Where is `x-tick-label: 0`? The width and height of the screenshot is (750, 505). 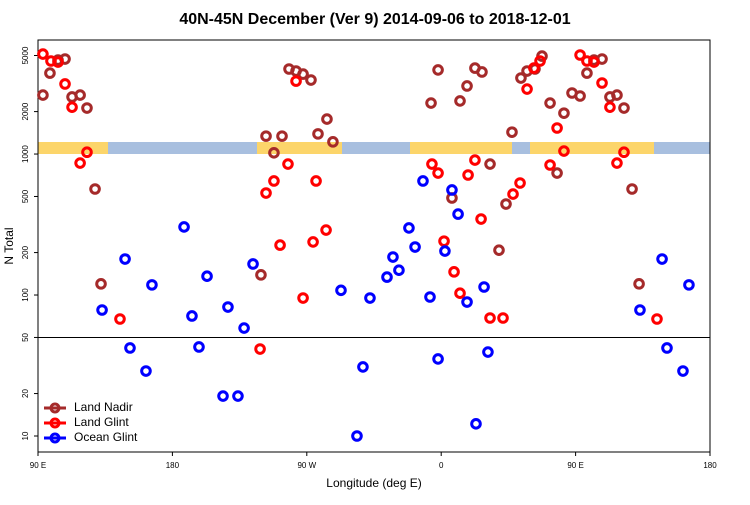 x-tick-label: 0 is located at coordinates (441, 465).